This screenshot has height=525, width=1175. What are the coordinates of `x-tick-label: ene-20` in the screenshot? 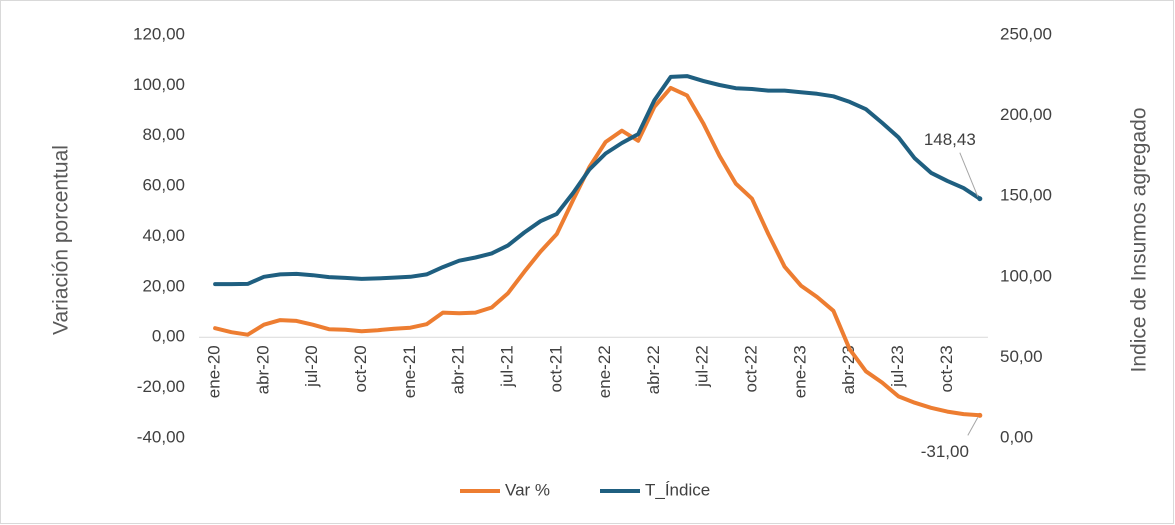 It's located at (214, 371).